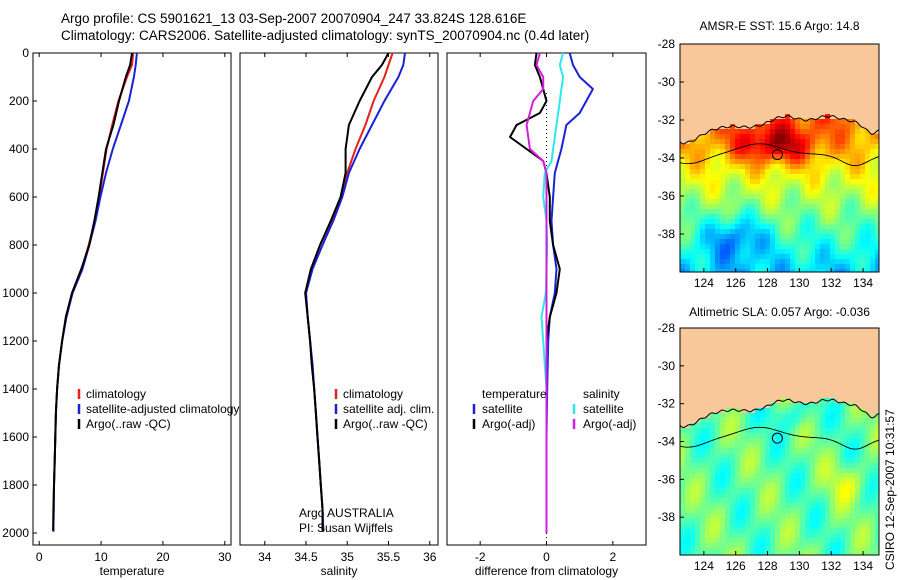 Image resolution: width=900 pixels, height=580 pixels. I want to click on sla-map-ytick-label: -34, so click(667, 442).